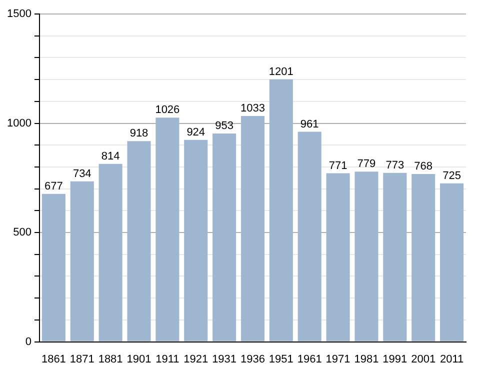  What do you see at coordinates (366, 164) in the screenshot?
I see `data-label: 779` at bounding box center [366, 164].